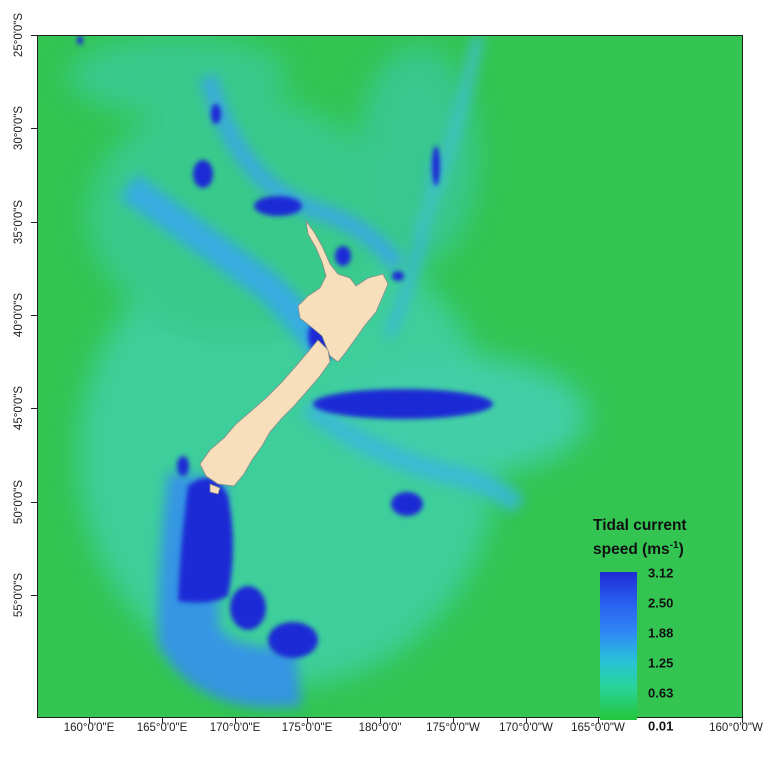 This screenshot has height=779, width=778. Describe the element at coordinates (661, 603) in the screenshot. I see `legend-value: 2.50` at that location.